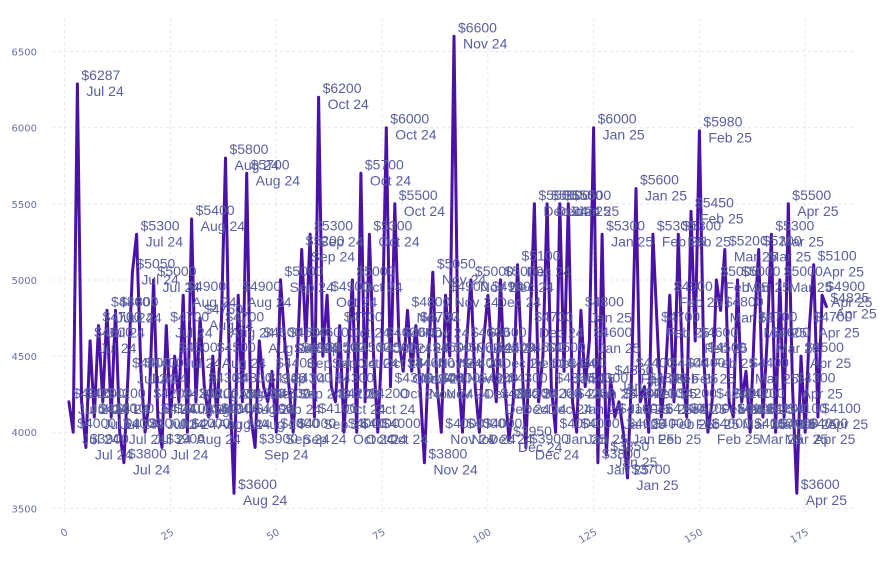 The height and width of the screenshot is (561, 879). What do you see at coordinates (794, 225) in the screenshot?
I see `data-label-value: $5300` at bounding box center [794, 225].